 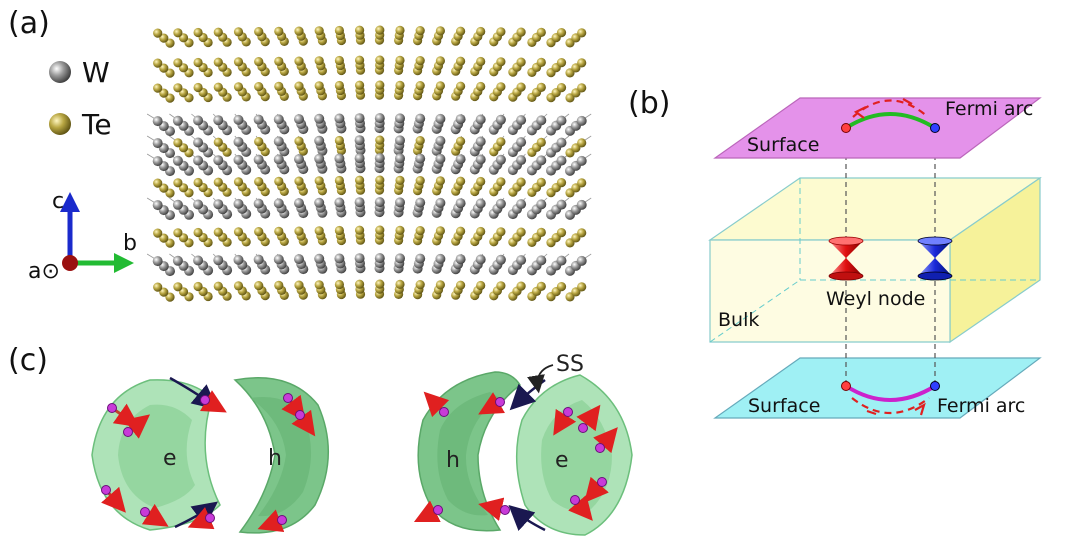 What do you see at coordinates (935, 386) in the screenshot?
I see `bottom-blue-node-dot` at bounding box center [935, 386].